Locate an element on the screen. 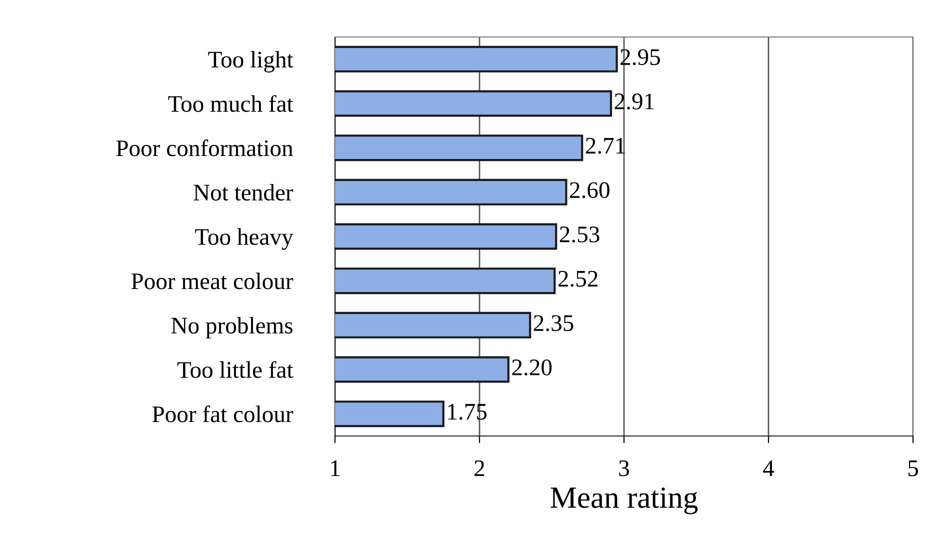 This screenshot has height=553, width=939. data-label: 2.35 is located at coordinates (554, 323).